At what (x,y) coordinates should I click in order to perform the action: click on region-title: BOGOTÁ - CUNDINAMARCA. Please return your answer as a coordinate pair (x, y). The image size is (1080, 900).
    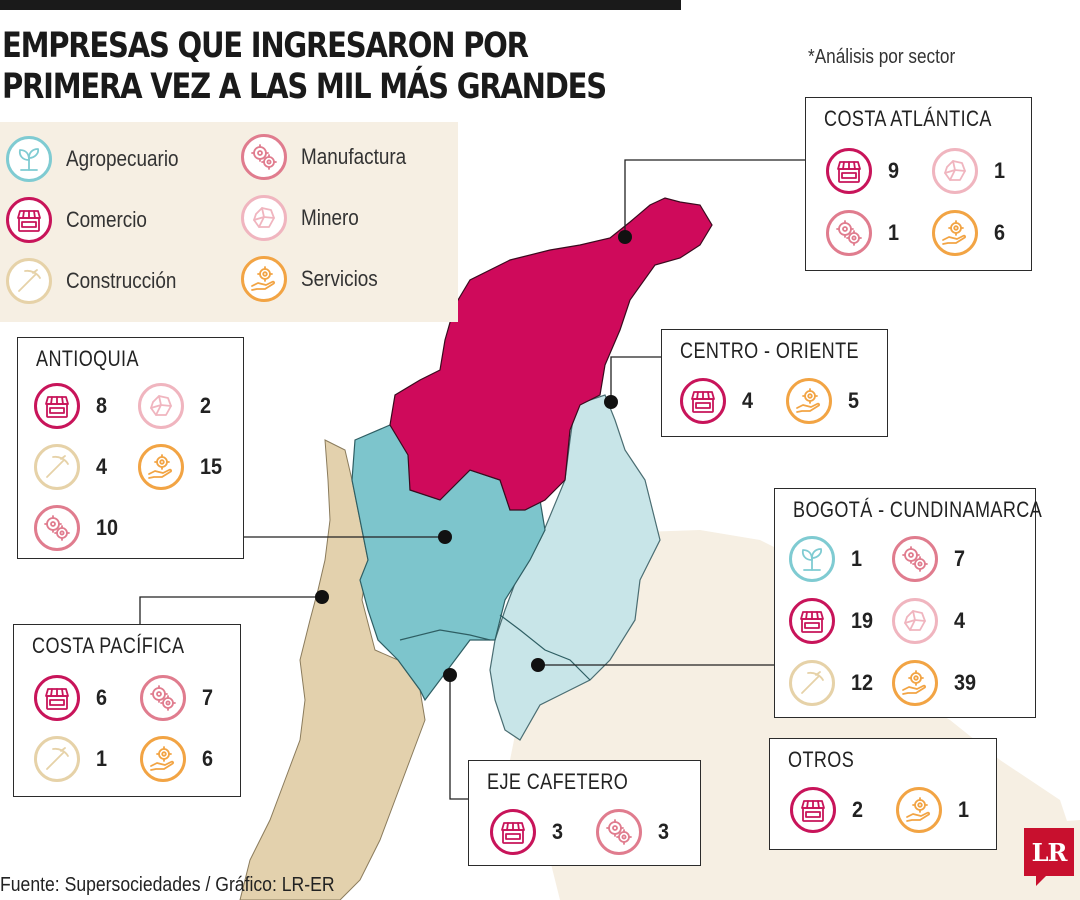
    Looking at the image, I should click on (918, 509).